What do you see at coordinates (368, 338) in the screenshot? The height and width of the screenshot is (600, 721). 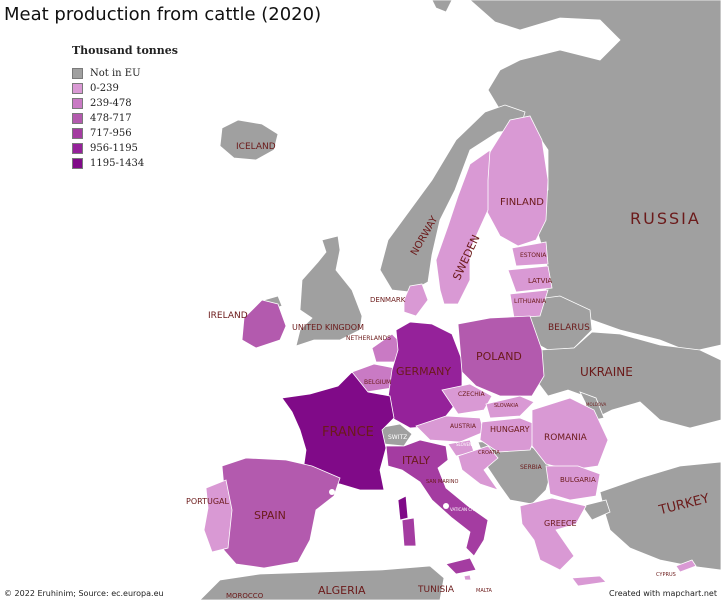 I see `label-netherlands: NETHERLANDS` at bounding box center [368, 338].